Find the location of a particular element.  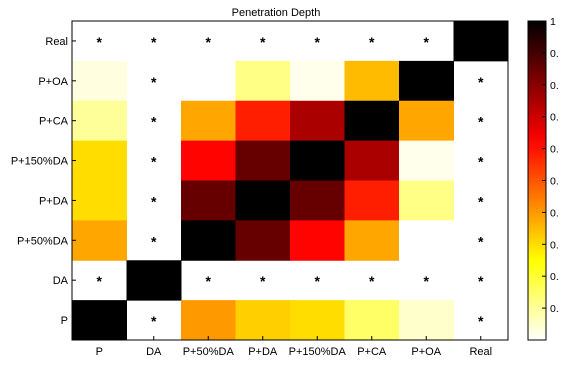

y-tick-label: Real is located at coordinates (56, 42).